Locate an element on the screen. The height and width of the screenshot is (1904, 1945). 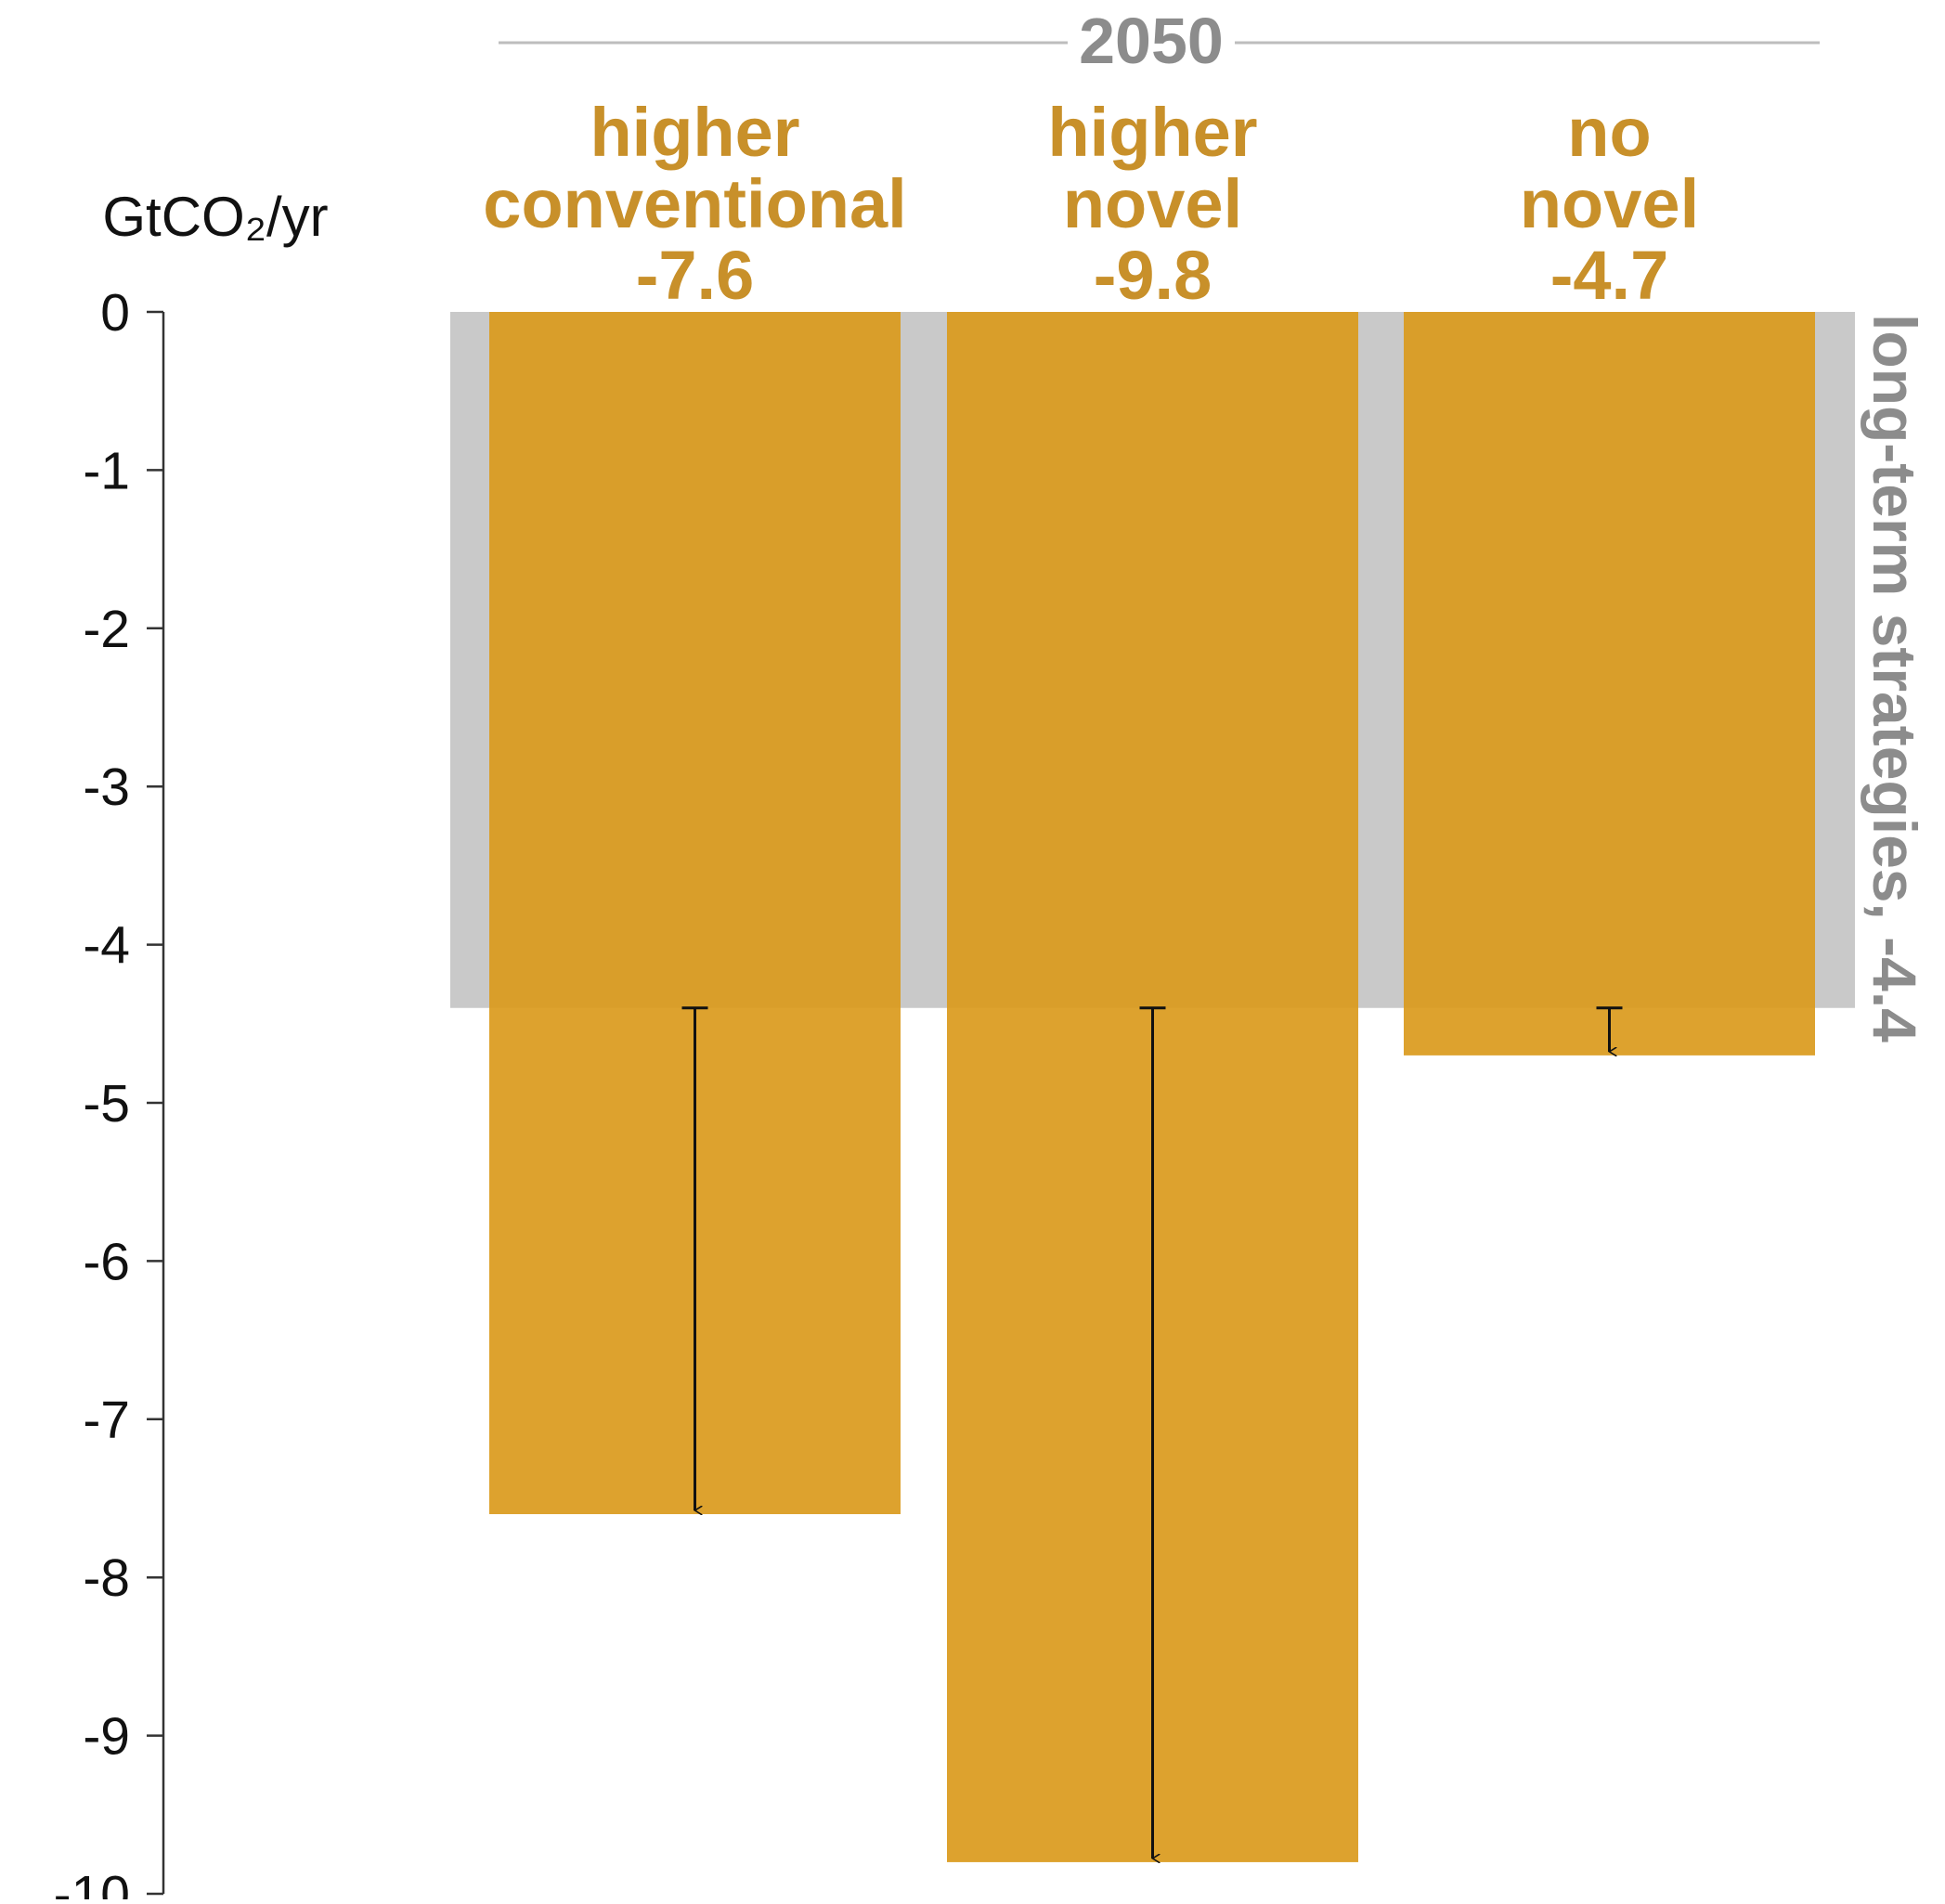
group-label: 2050 is located at coordinates (1152, 41).